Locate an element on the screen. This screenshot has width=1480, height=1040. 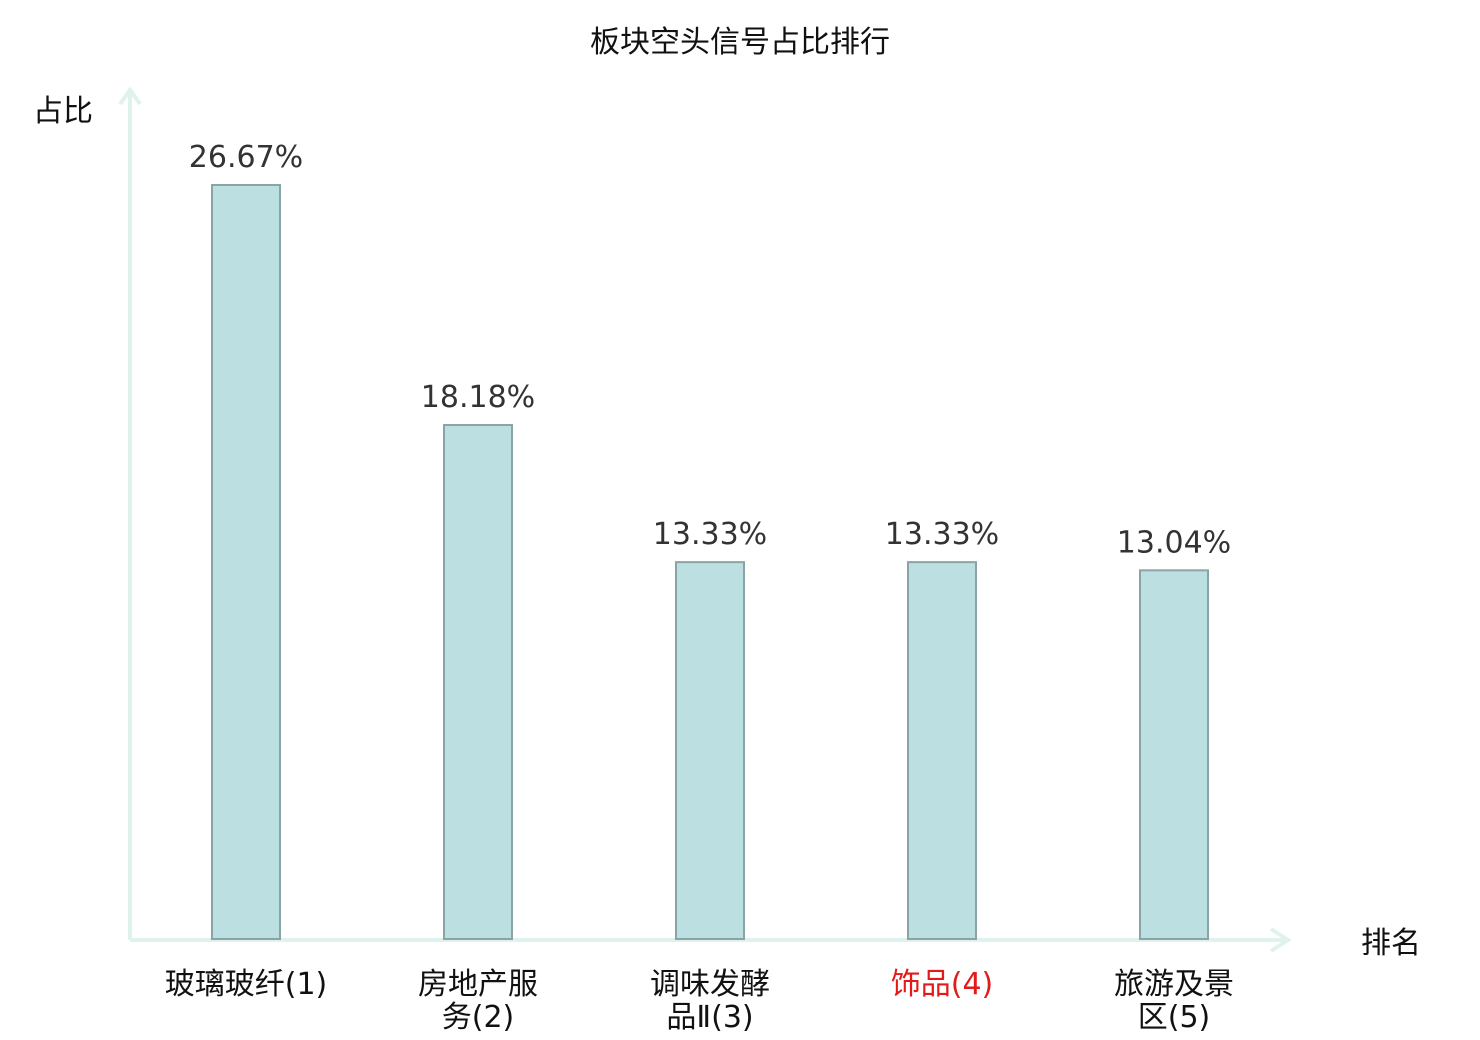
category-label-line: 玻璃玻纤(1) is located at coordinates (246, 984).